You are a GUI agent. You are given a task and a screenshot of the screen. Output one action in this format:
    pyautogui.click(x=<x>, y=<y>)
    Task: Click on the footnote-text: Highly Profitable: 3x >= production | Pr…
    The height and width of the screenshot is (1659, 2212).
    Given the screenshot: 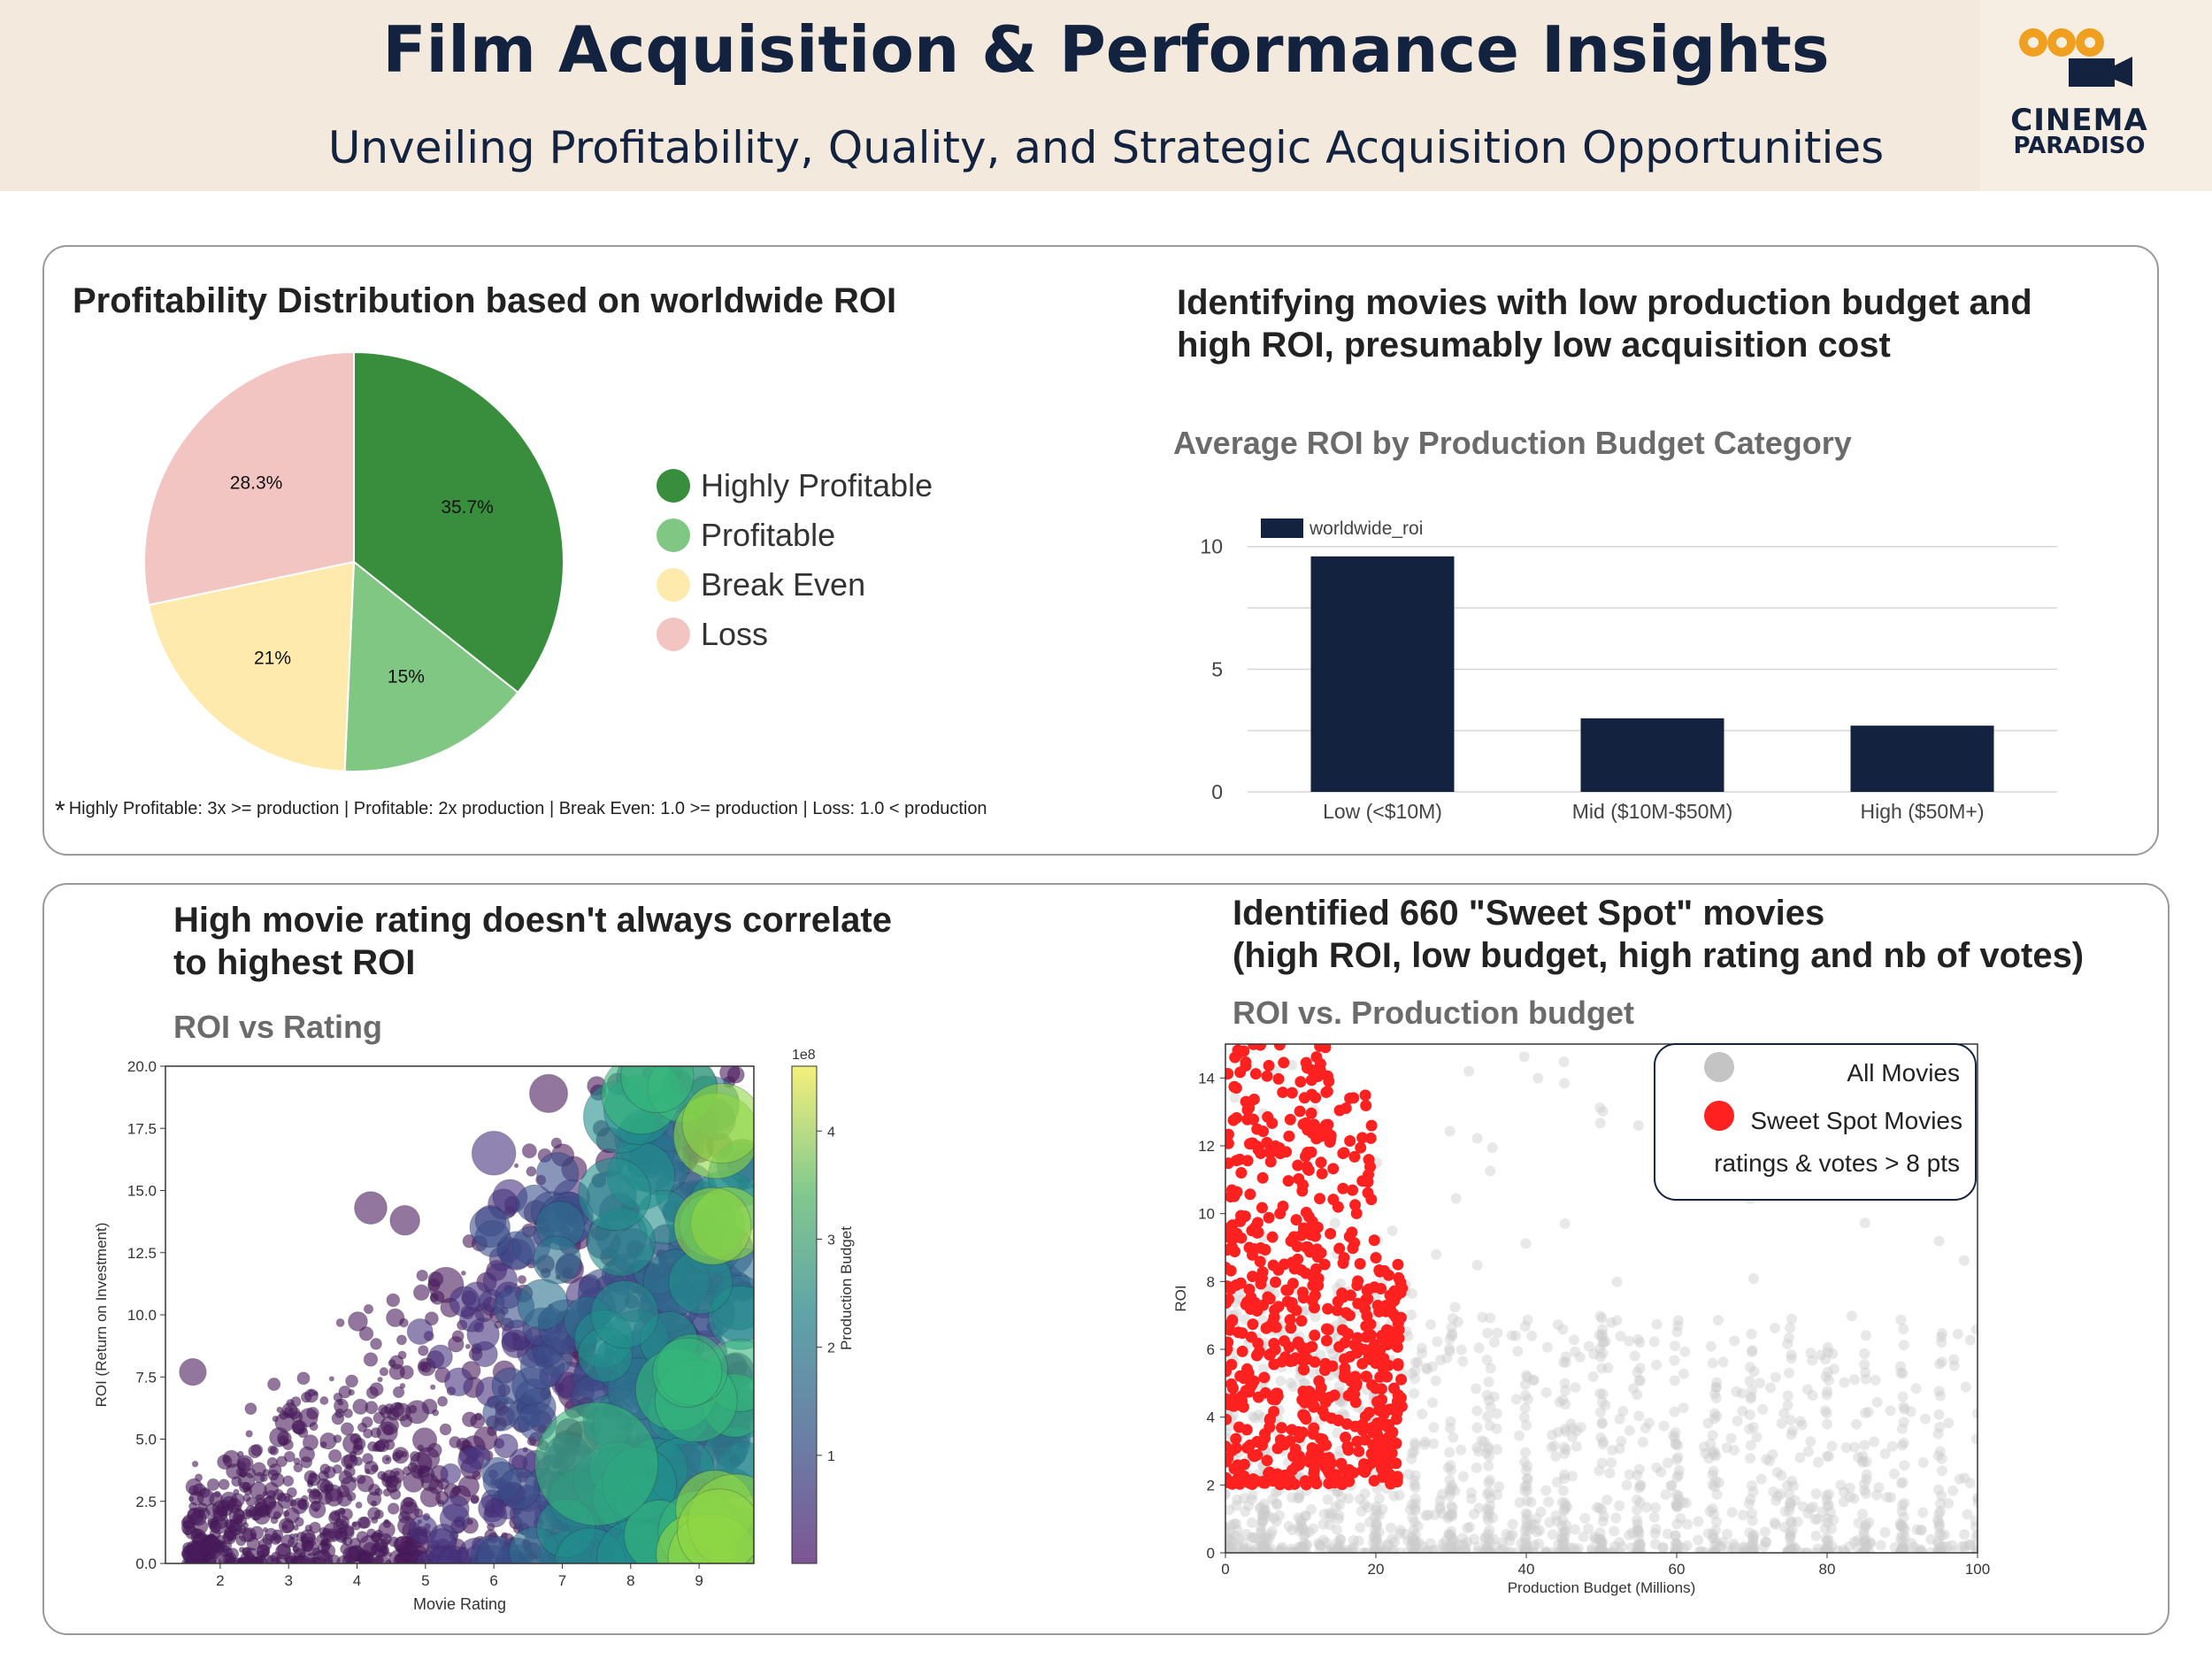 What is the action you would take?
    pyautogui.click(x=527, y=809)
    